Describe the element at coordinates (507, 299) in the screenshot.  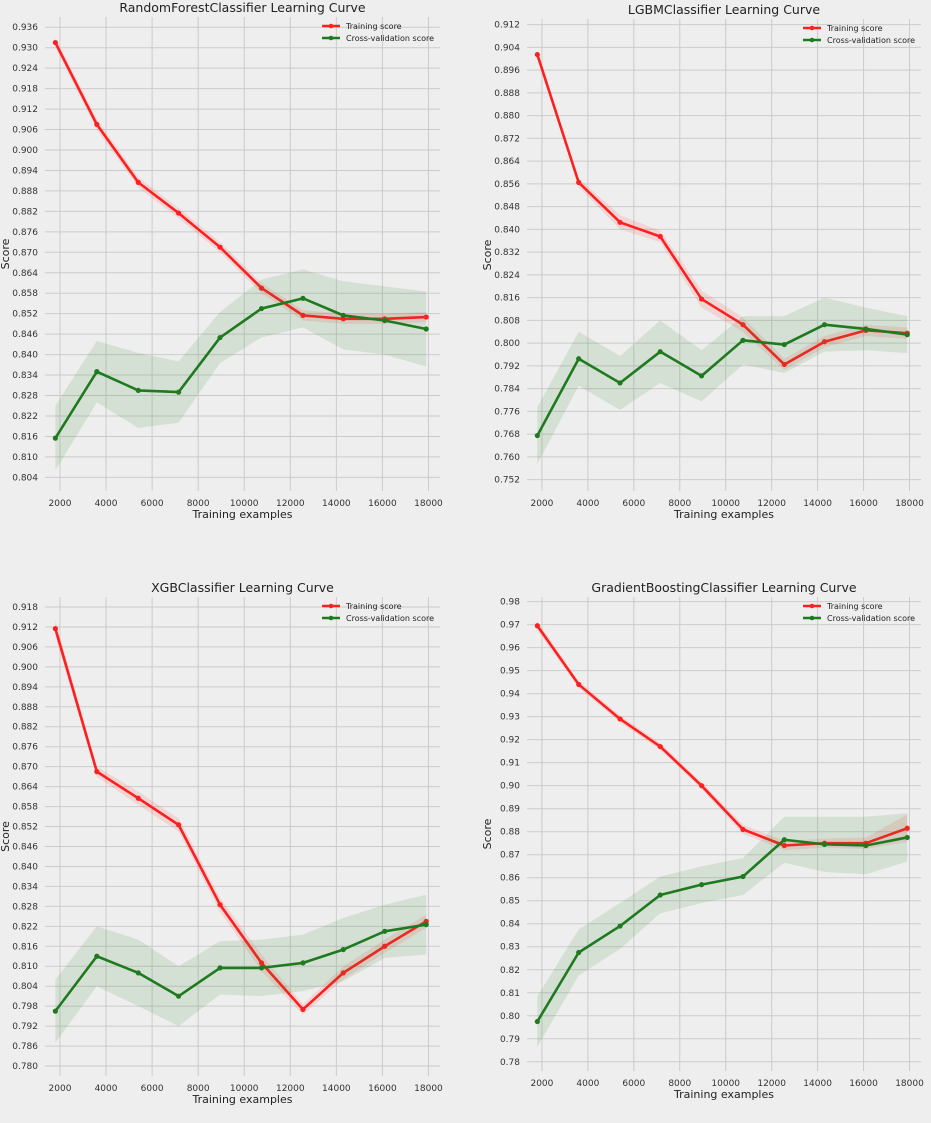
I see `y-tick-label: 0.816` at that location.